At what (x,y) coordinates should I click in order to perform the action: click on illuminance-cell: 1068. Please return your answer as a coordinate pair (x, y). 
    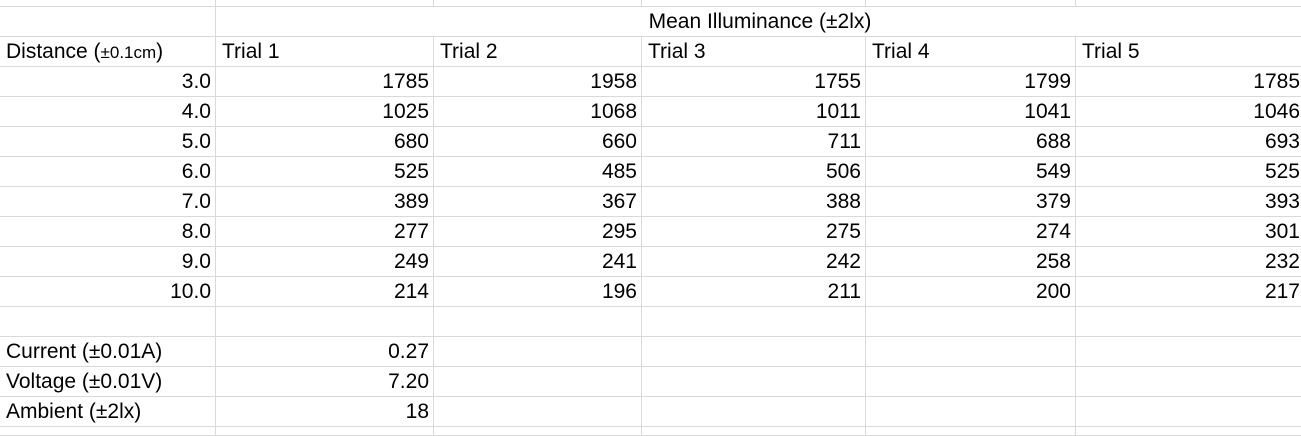
    Looking at the image, I should click on (538, 112).